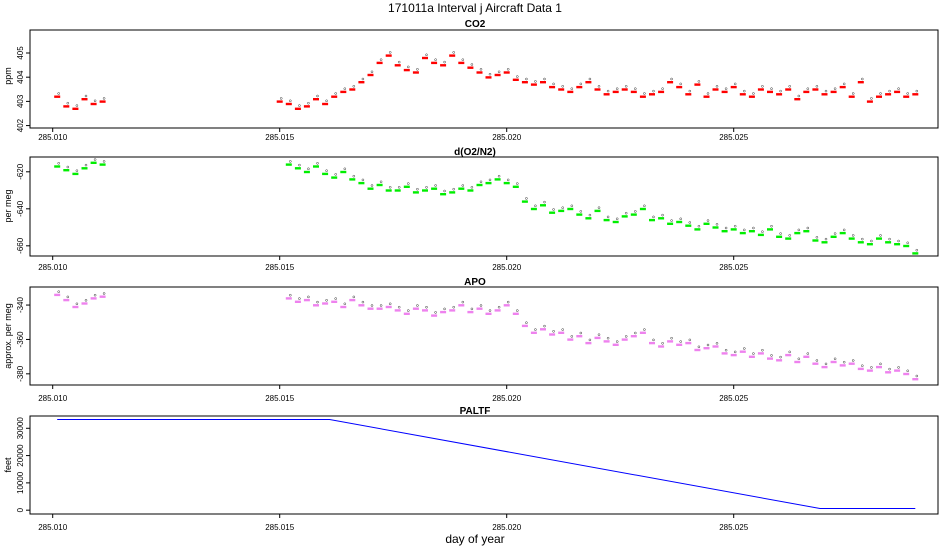  What do you see at coordinates (20, 245) in the screenshot?
I see `y-tick-label: -660` at bounding box center [20, 245].